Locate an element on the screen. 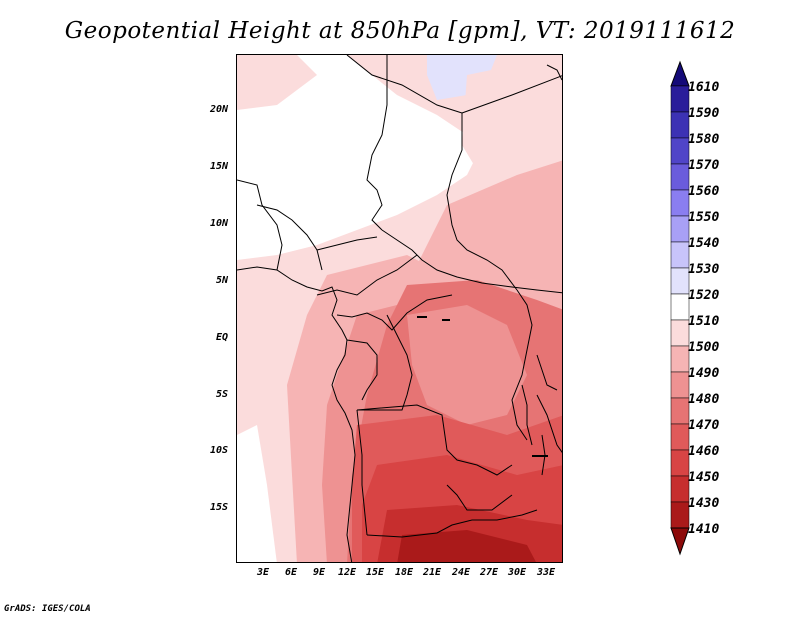 This screenshot has height=618, width=800. lat-label-10n: 10N is located at coordinates (218, 223).